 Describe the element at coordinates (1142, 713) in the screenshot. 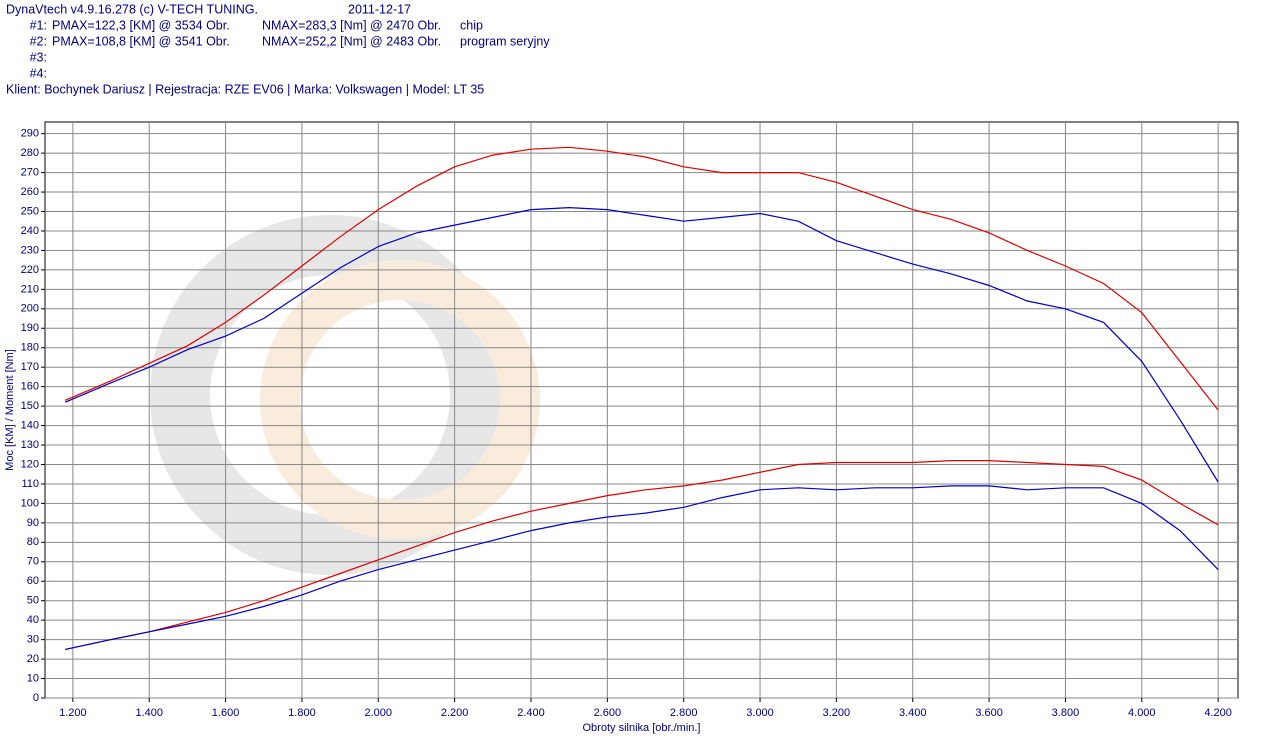

I see `x-tick-label: 4.000` at that location.